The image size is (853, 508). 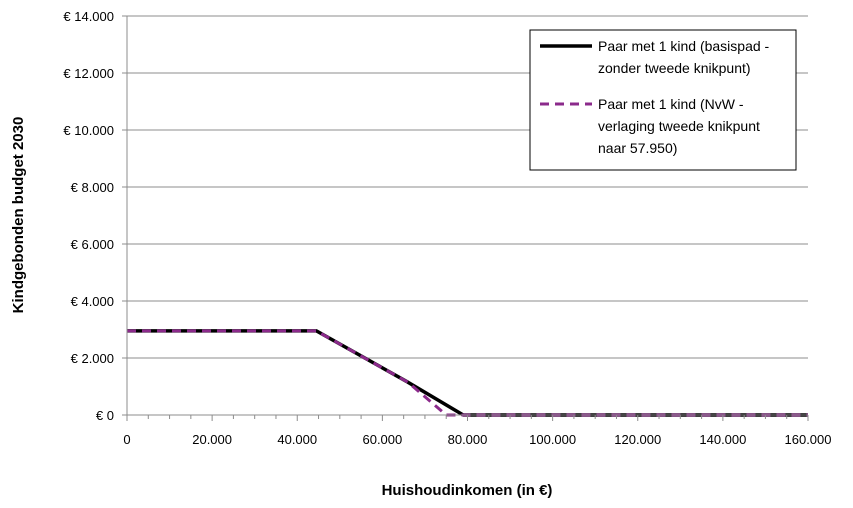 What do you see at coordinates (92, 187) in the screenshot?
I see `y-tick-label: € 8.000` at bounding box center [92, 187].